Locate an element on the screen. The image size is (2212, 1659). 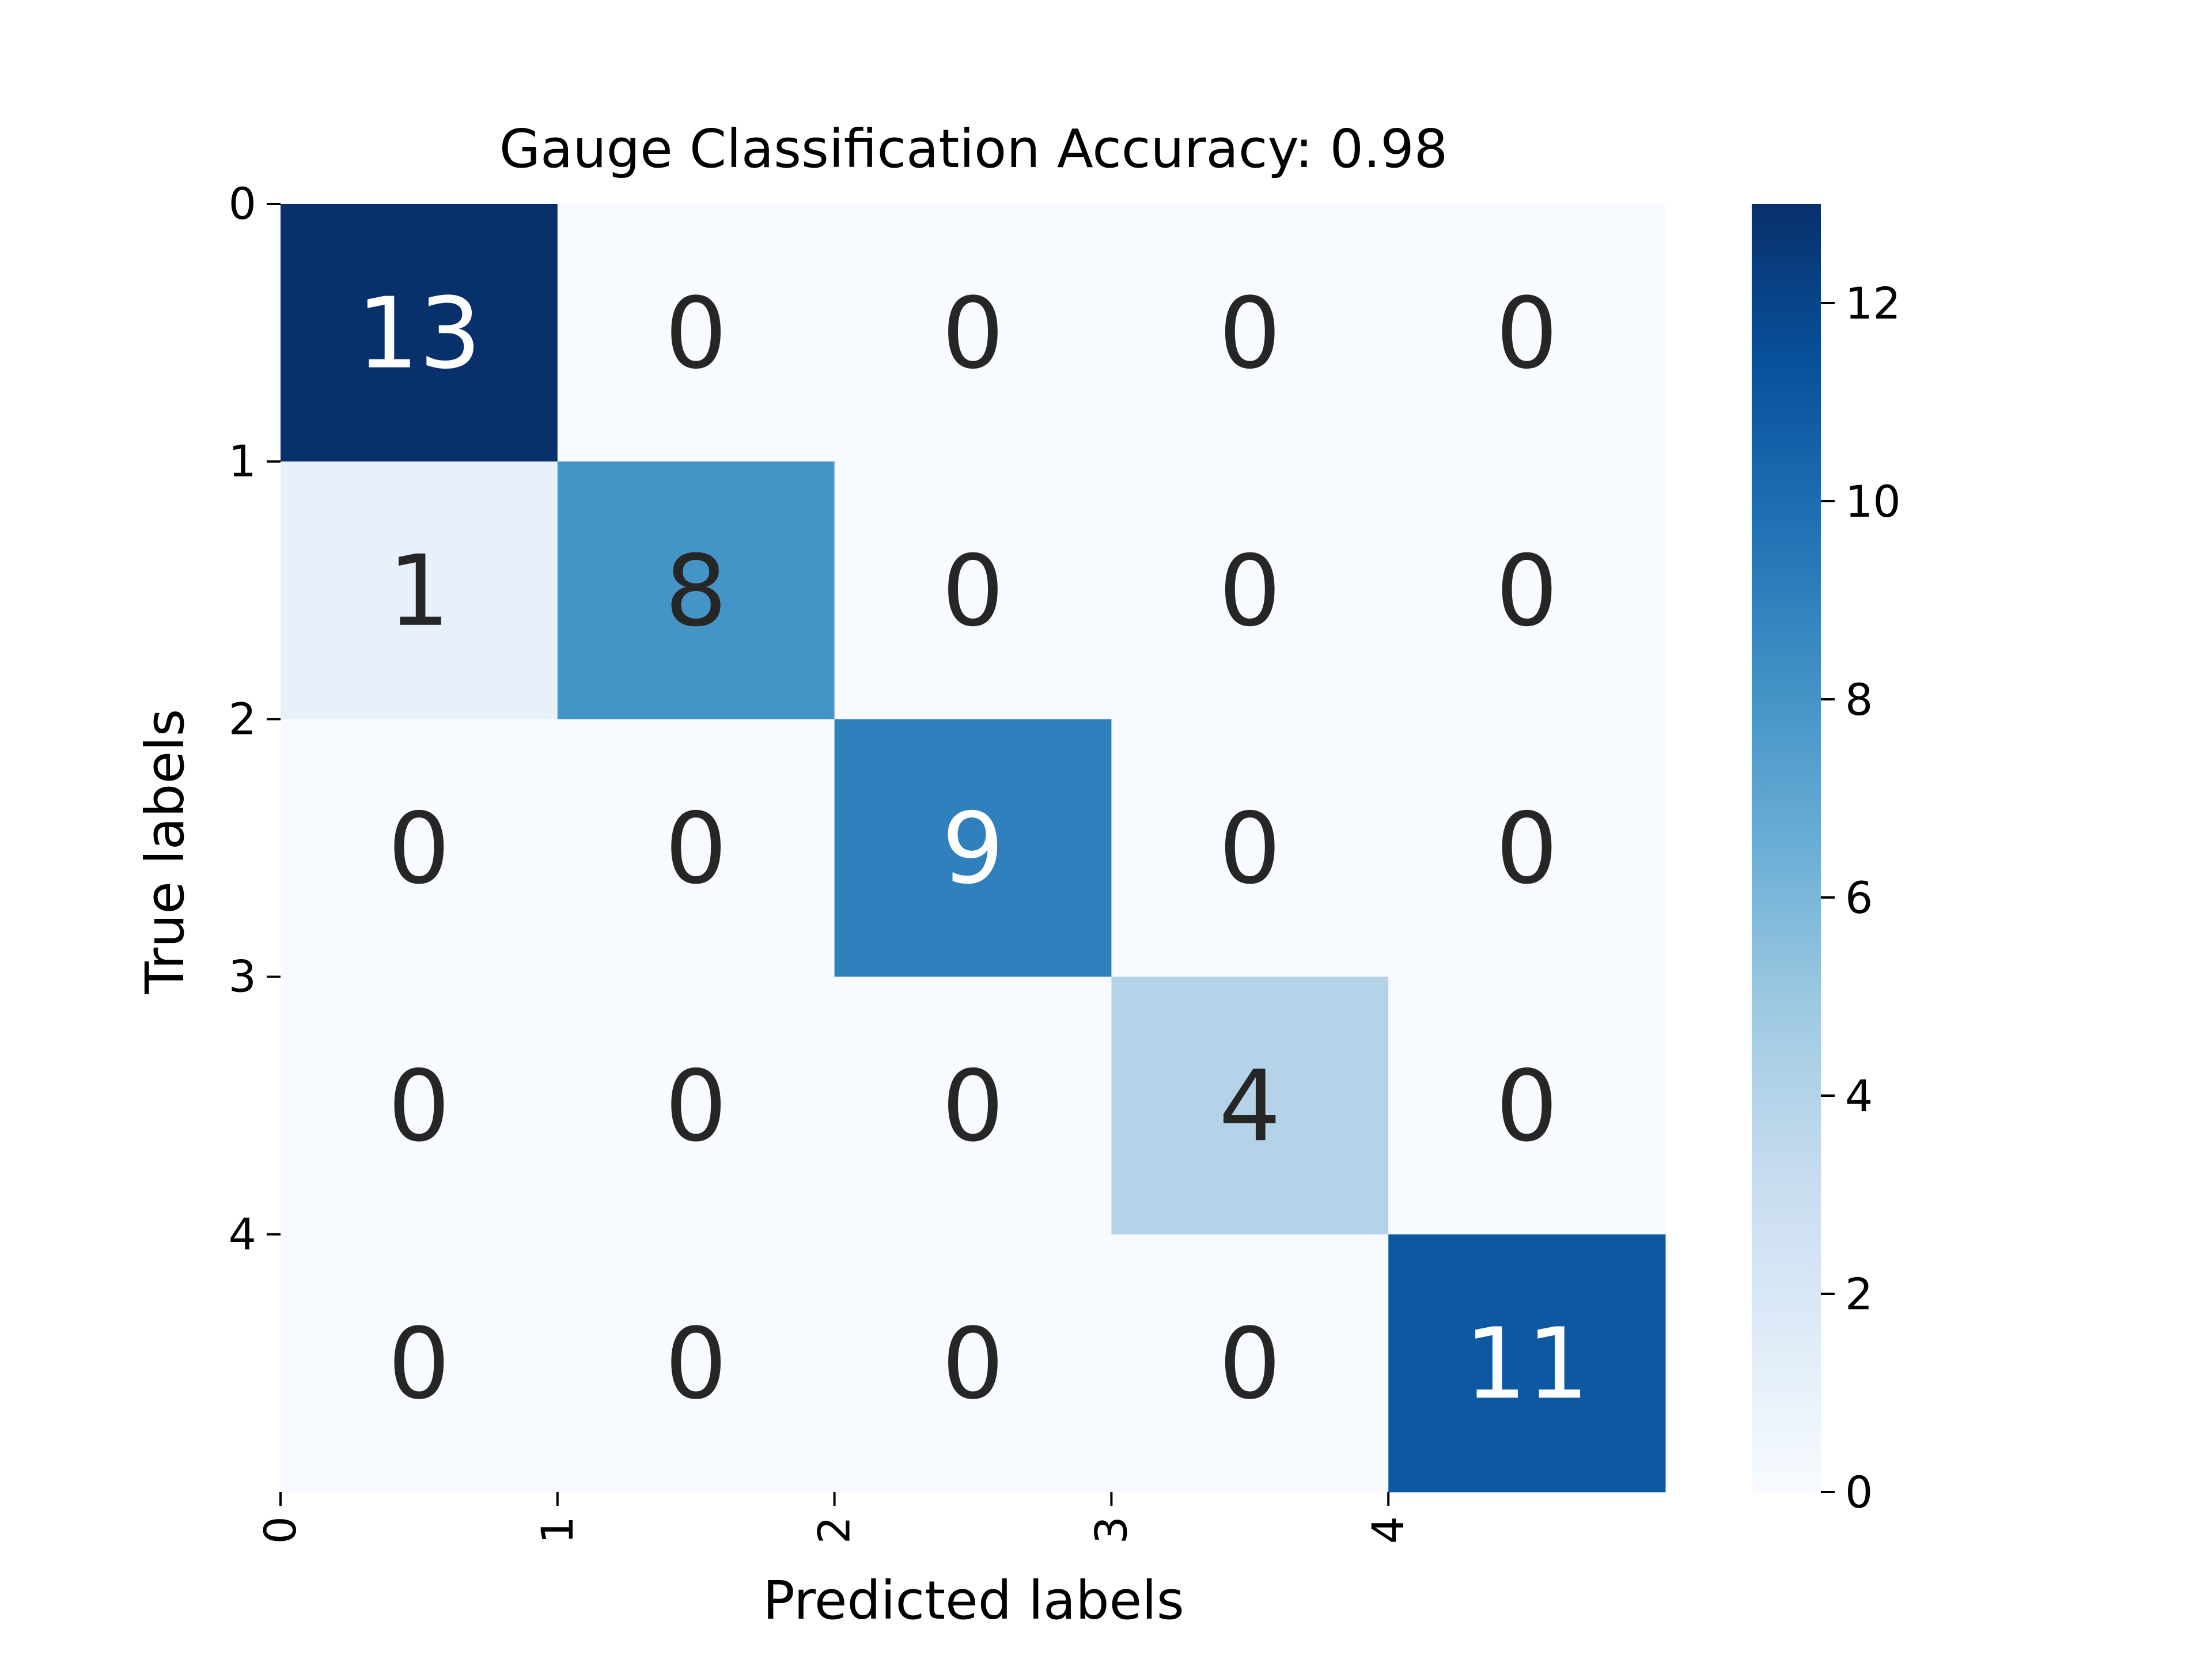
cell-value-label-4-4: 11 is located at coordinates (1526, 1364).